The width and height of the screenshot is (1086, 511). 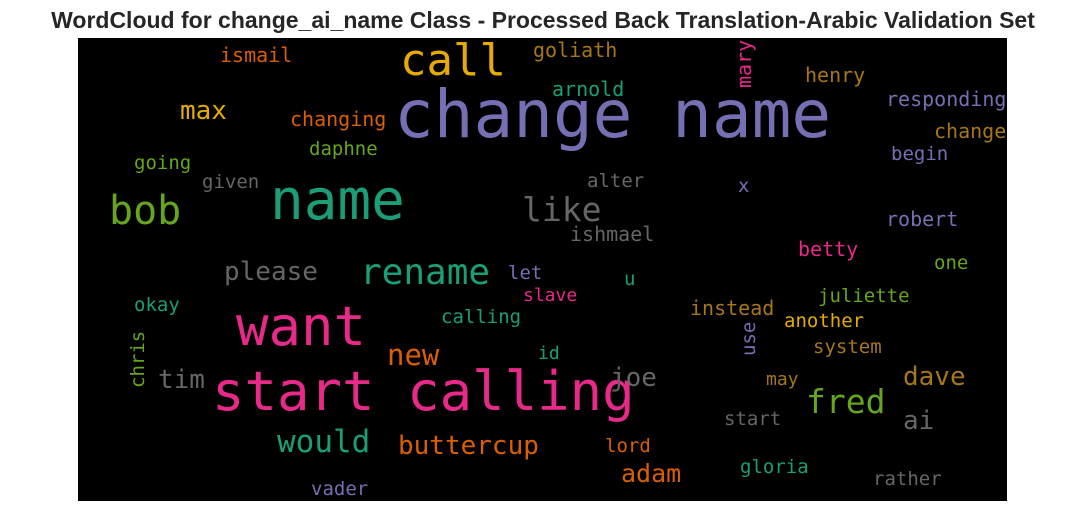 I want to click on word-robert: robert, so click(x=922, y=219).